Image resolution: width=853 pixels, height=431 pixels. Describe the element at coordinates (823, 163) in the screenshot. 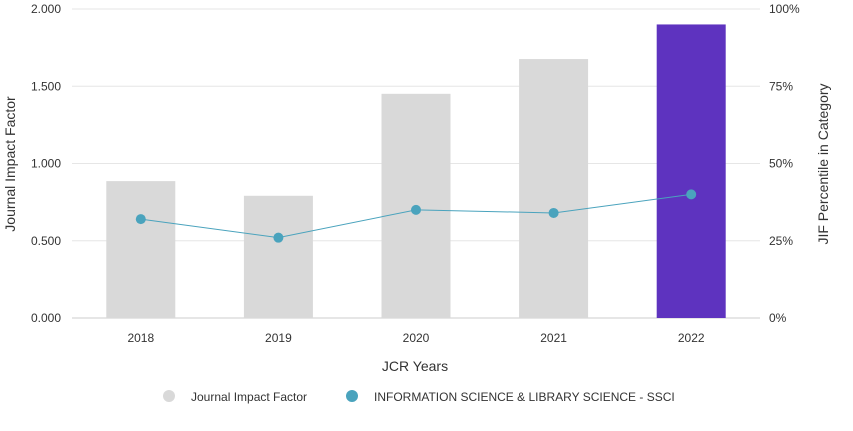

I see `y-axis-right-title: JIF Percentile in Category` at that location.